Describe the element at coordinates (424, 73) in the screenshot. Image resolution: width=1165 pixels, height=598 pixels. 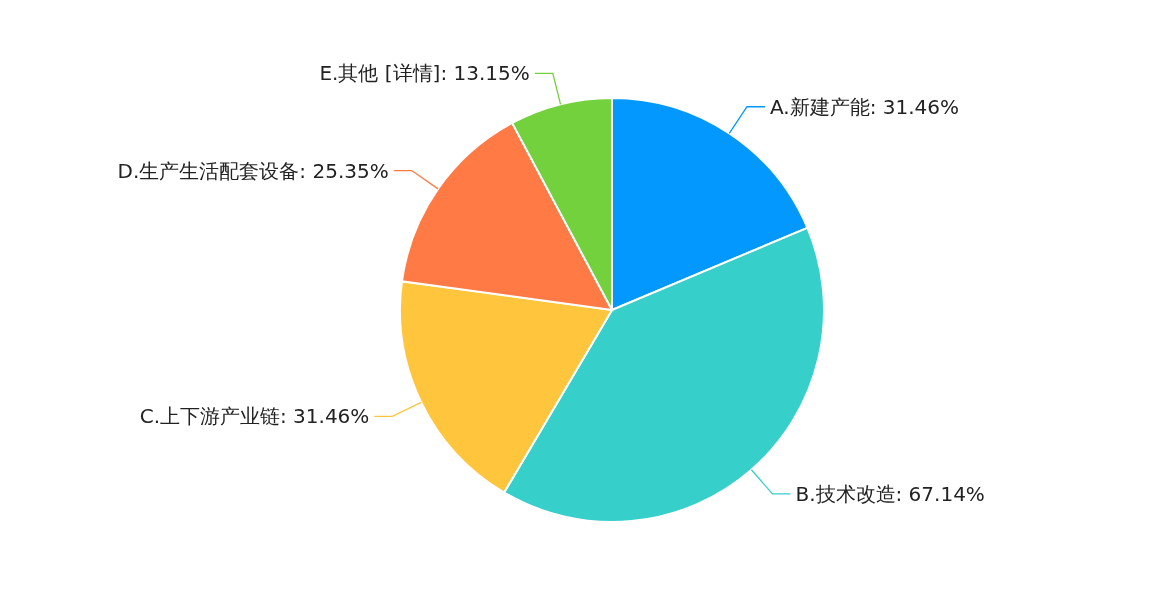
I see `slice-label: E.其他 [详情]: 13.15%` at that location.